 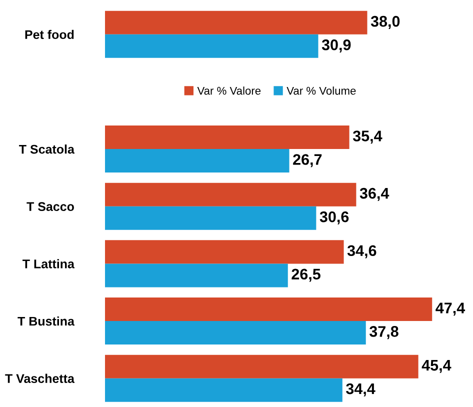 What do you see at coordinates (385, 22) in the screenshot?
I see `data-label: 38,0` at bounding box center [385, 22].